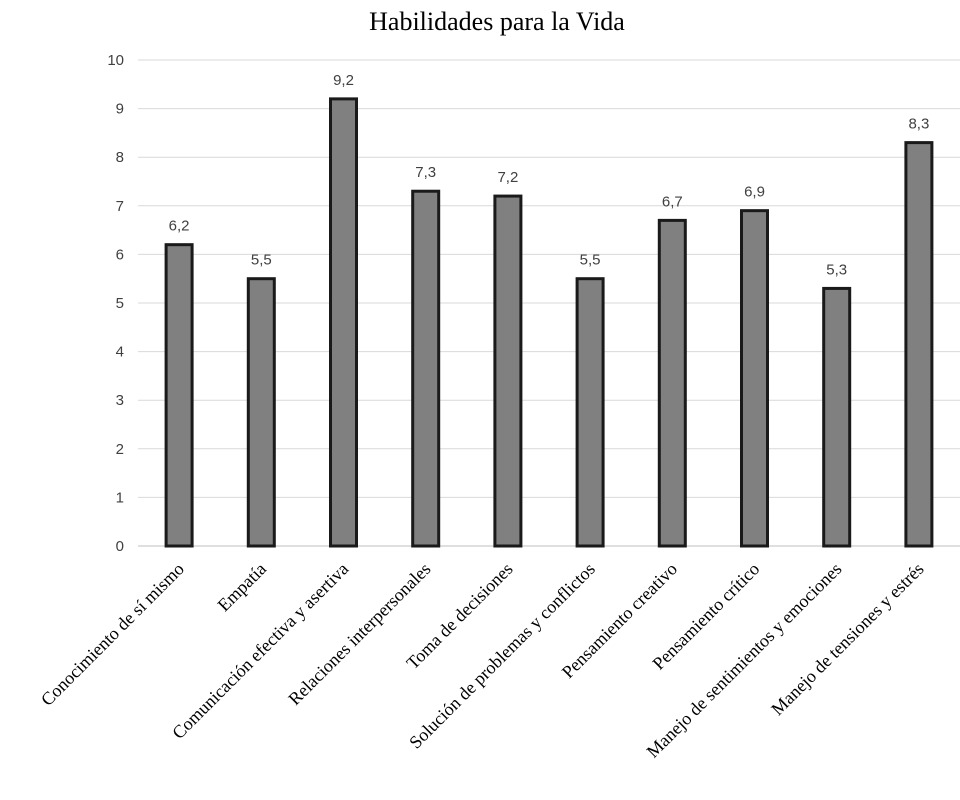 Image resolution: width=960 pixels, height=800 pixels. Describe the element at coordinates (359, 634) in the screenshot. I see `x-tick-label: Relaciones interpersonales` at that location.